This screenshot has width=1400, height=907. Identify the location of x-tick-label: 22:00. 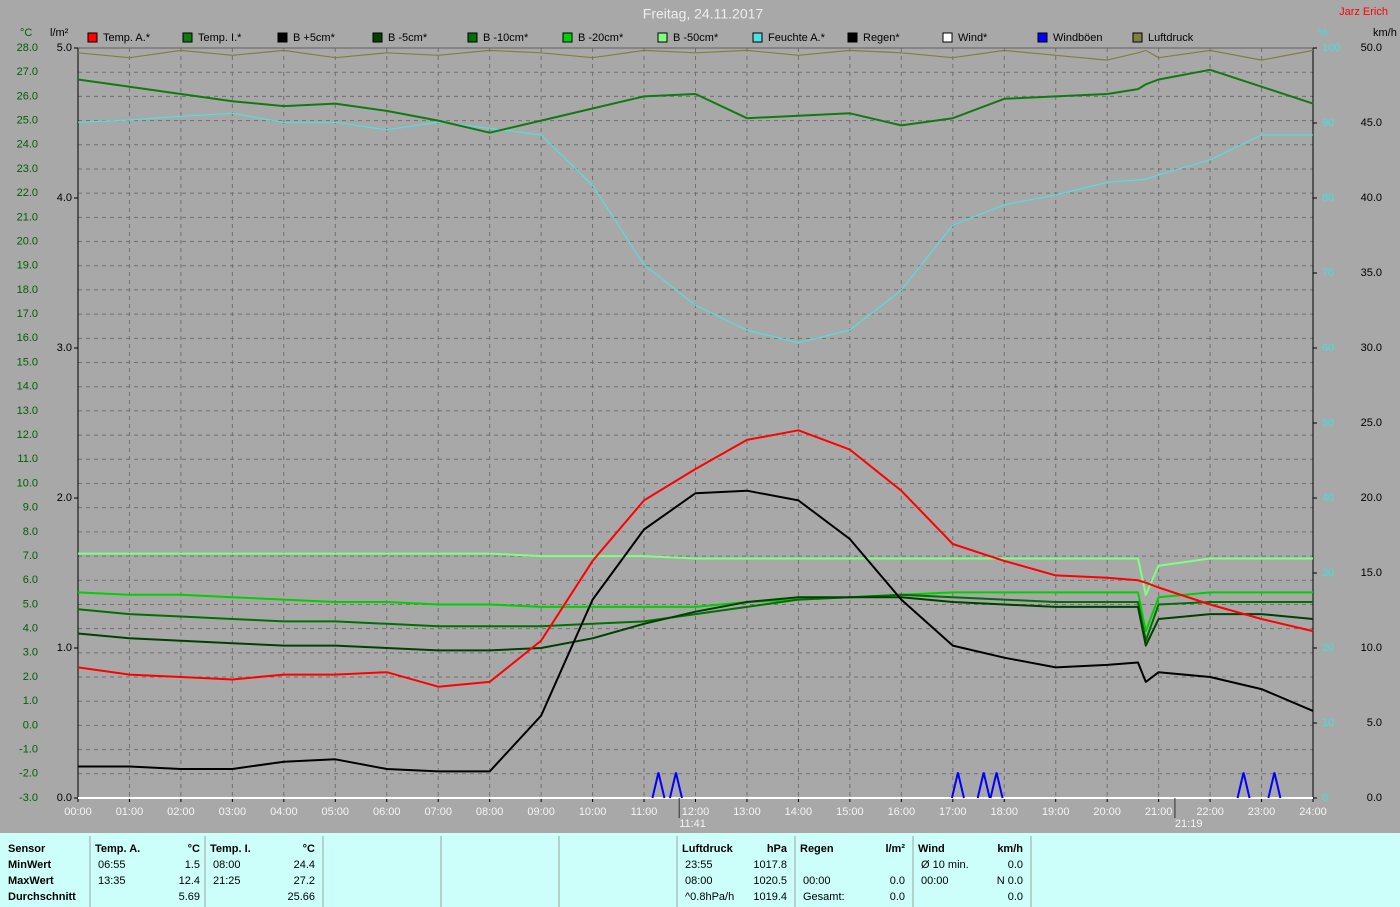
(1210, 812).